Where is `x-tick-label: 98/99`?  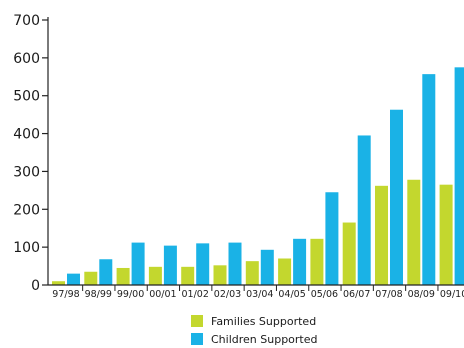 x-tick-label: 98/99 is located at coordinates (98, 294).